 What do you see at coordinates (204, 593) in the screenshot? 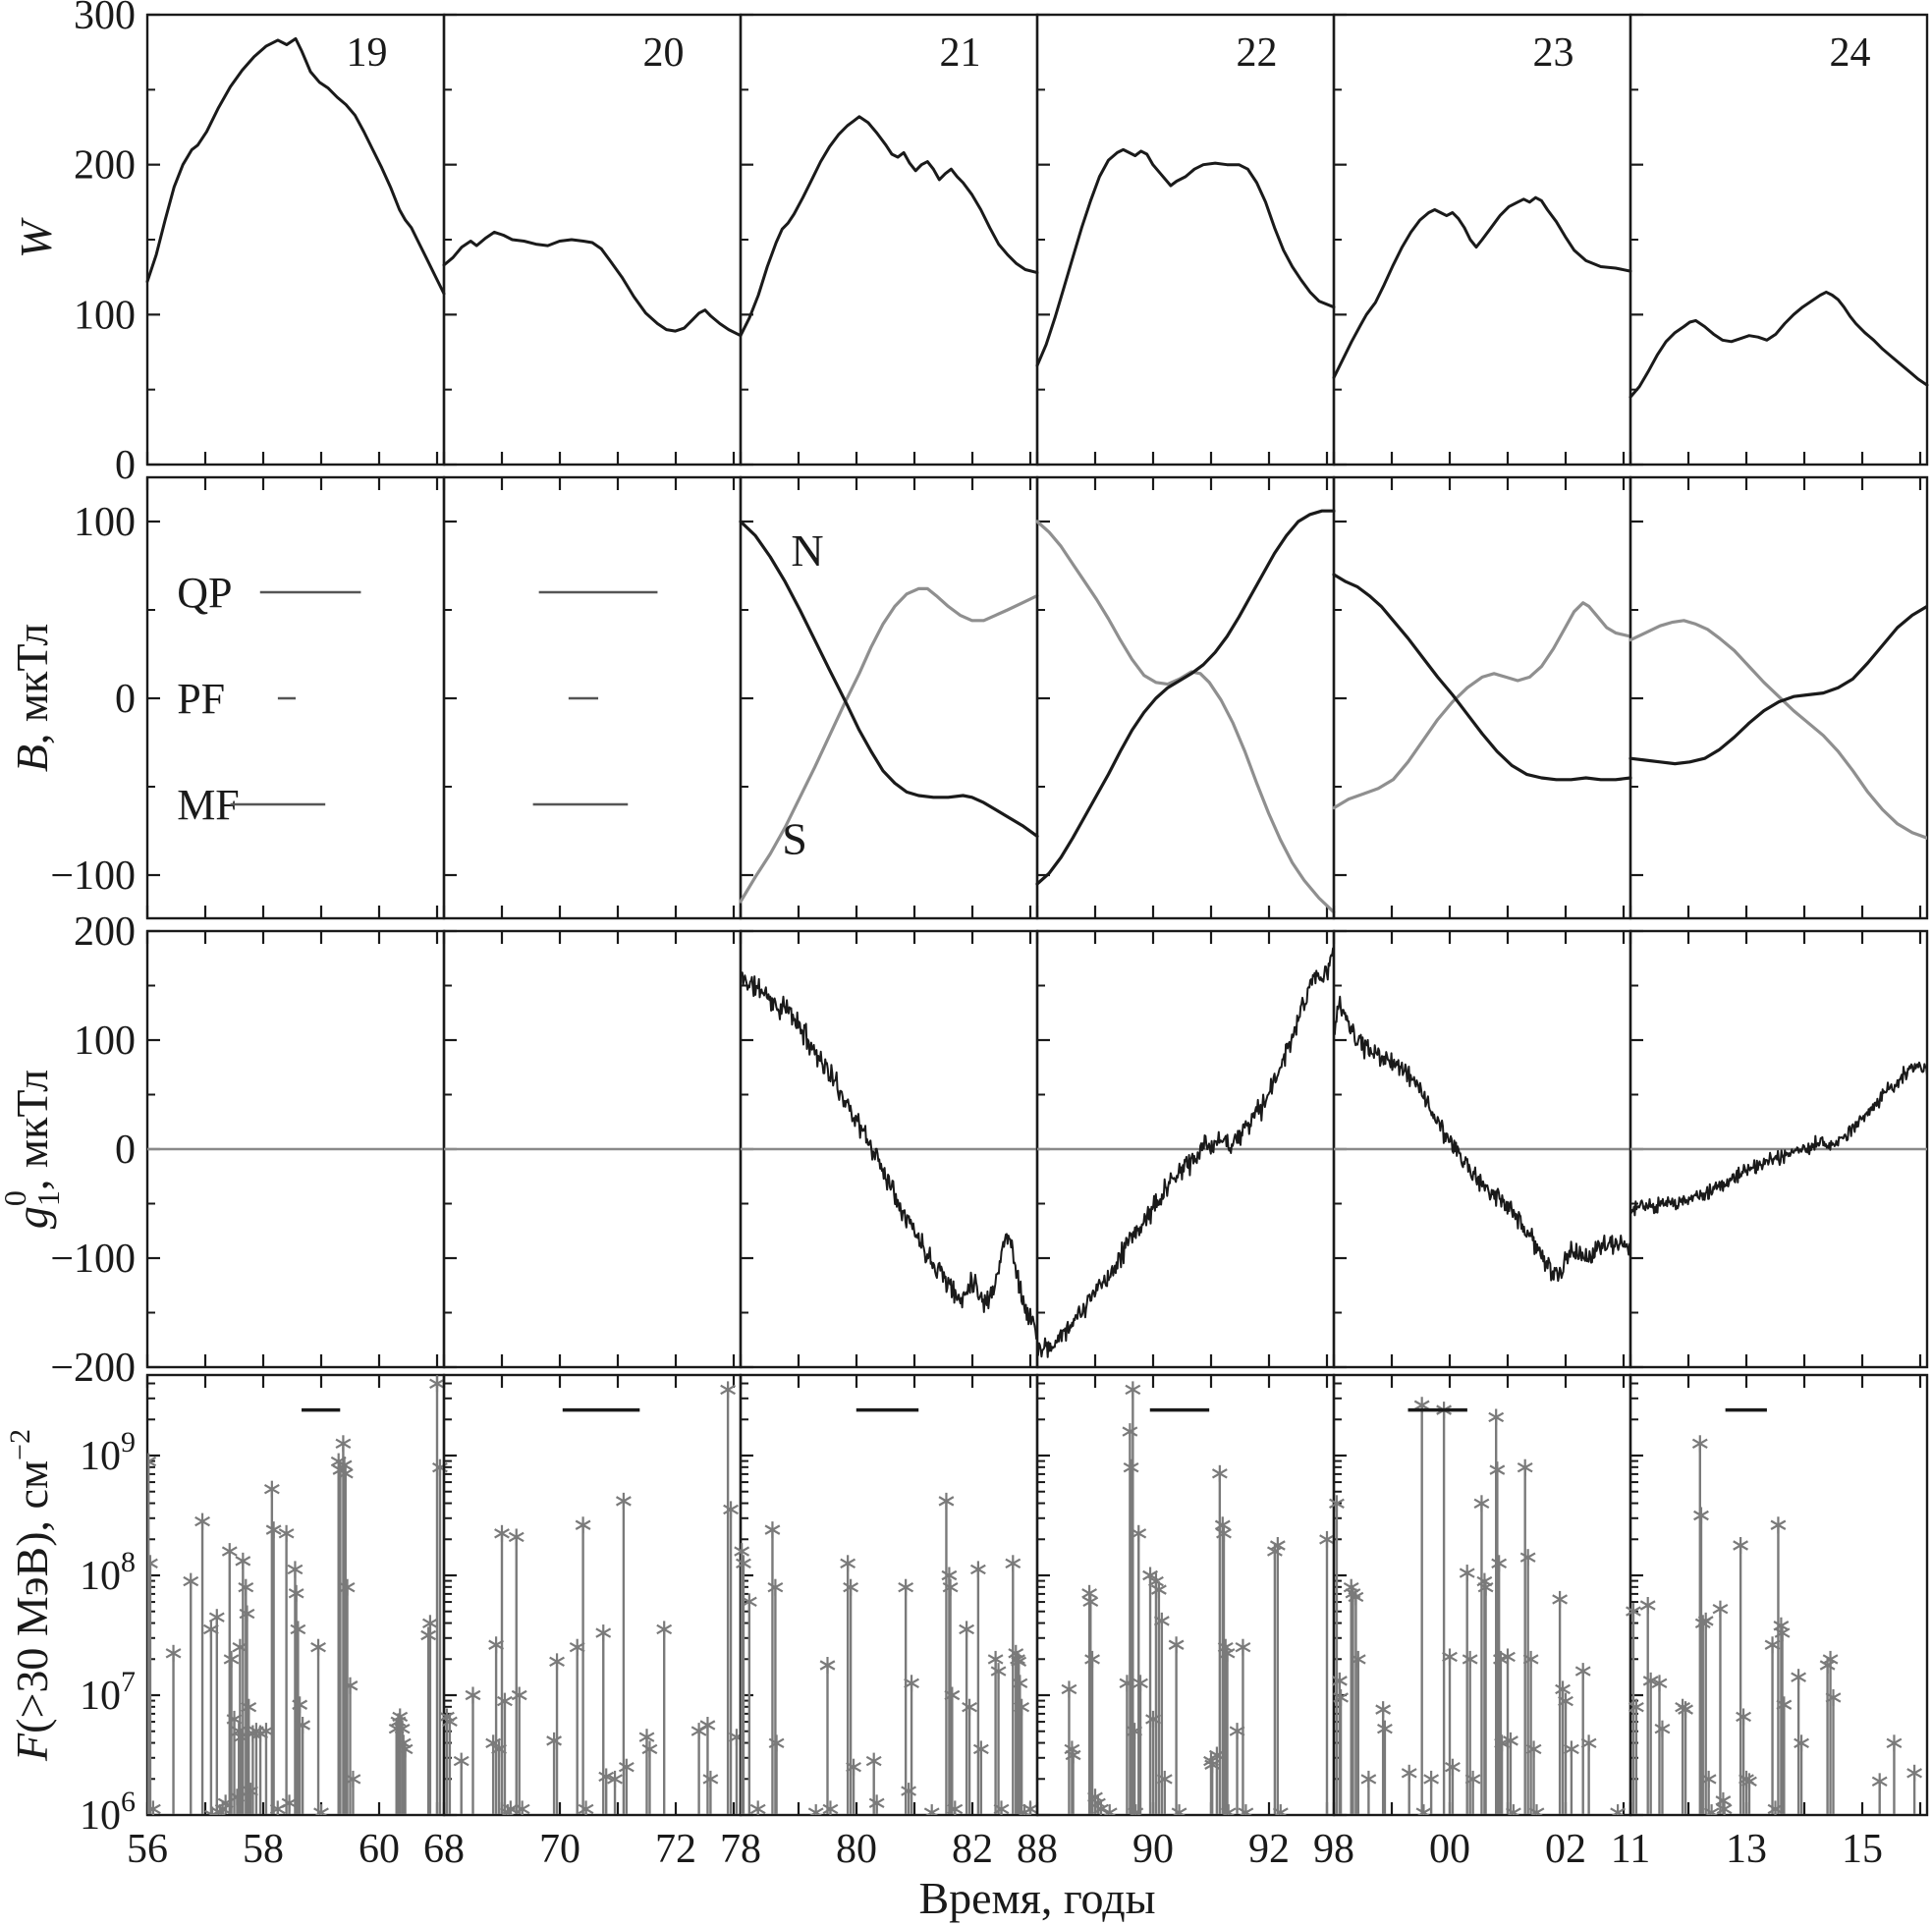
I see `legend-label: QP` at bounding box center [204, 593].